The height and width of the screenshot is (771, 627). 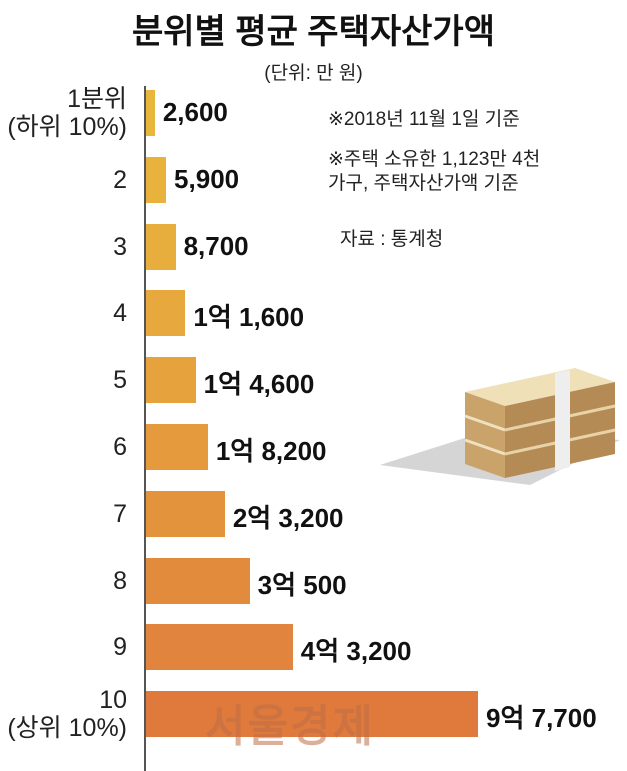 What do you see at coordinates (434, 171) in the screenshot?
I see `note: ※주택 소유한 1,123만 4천 가구, 주택자산가액 기준` at bounding box center [434, 171].